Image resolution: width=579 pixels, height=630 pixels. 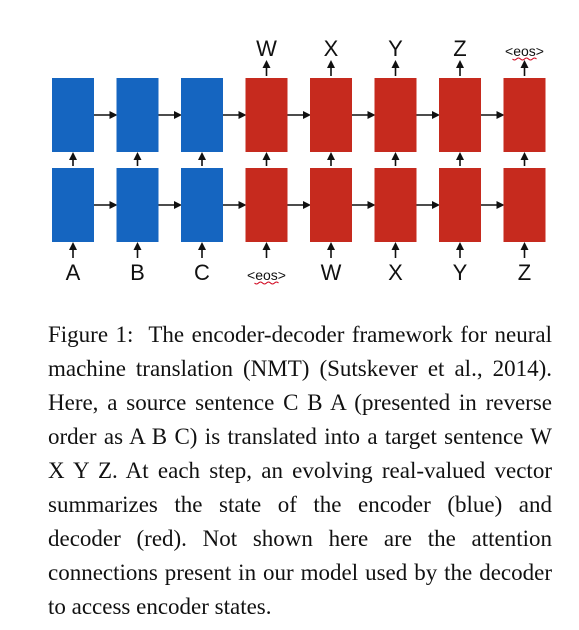 What do you see at coordinates (460, 272) in the screenshot?
I see `input-token-label: Y` at bounding box center [460, 272].